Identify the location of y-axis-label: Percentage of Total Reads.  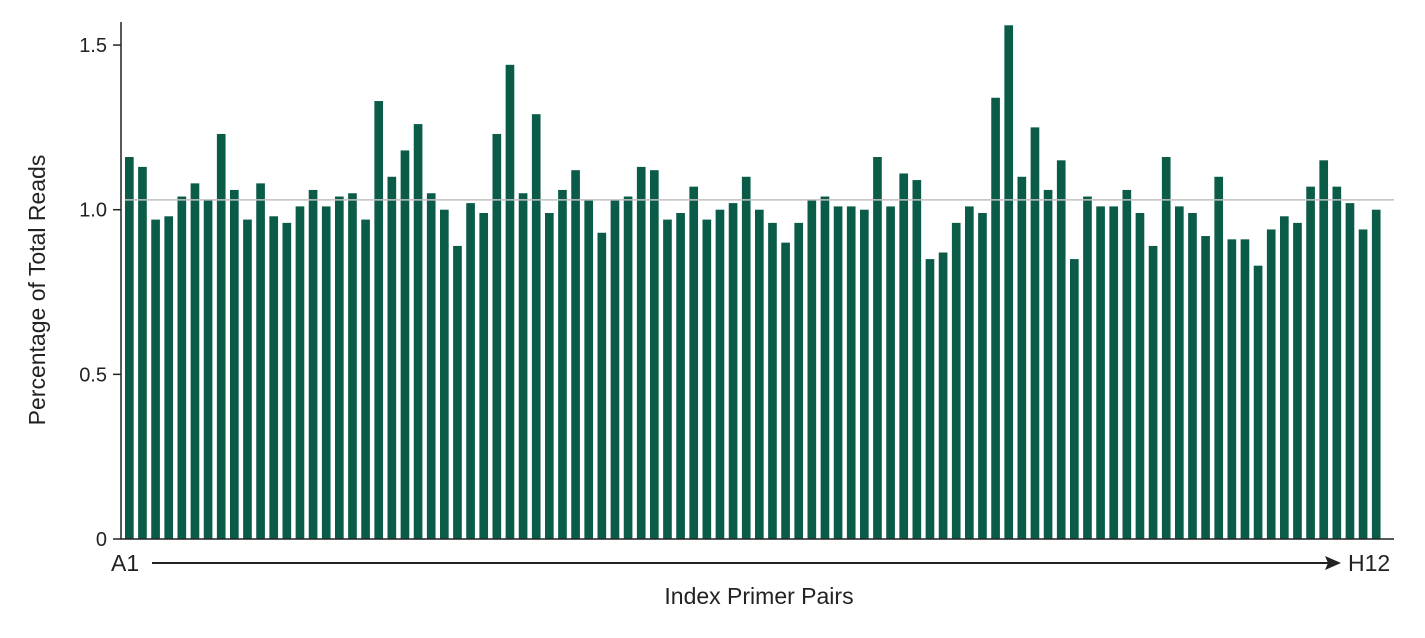
(37, 290).